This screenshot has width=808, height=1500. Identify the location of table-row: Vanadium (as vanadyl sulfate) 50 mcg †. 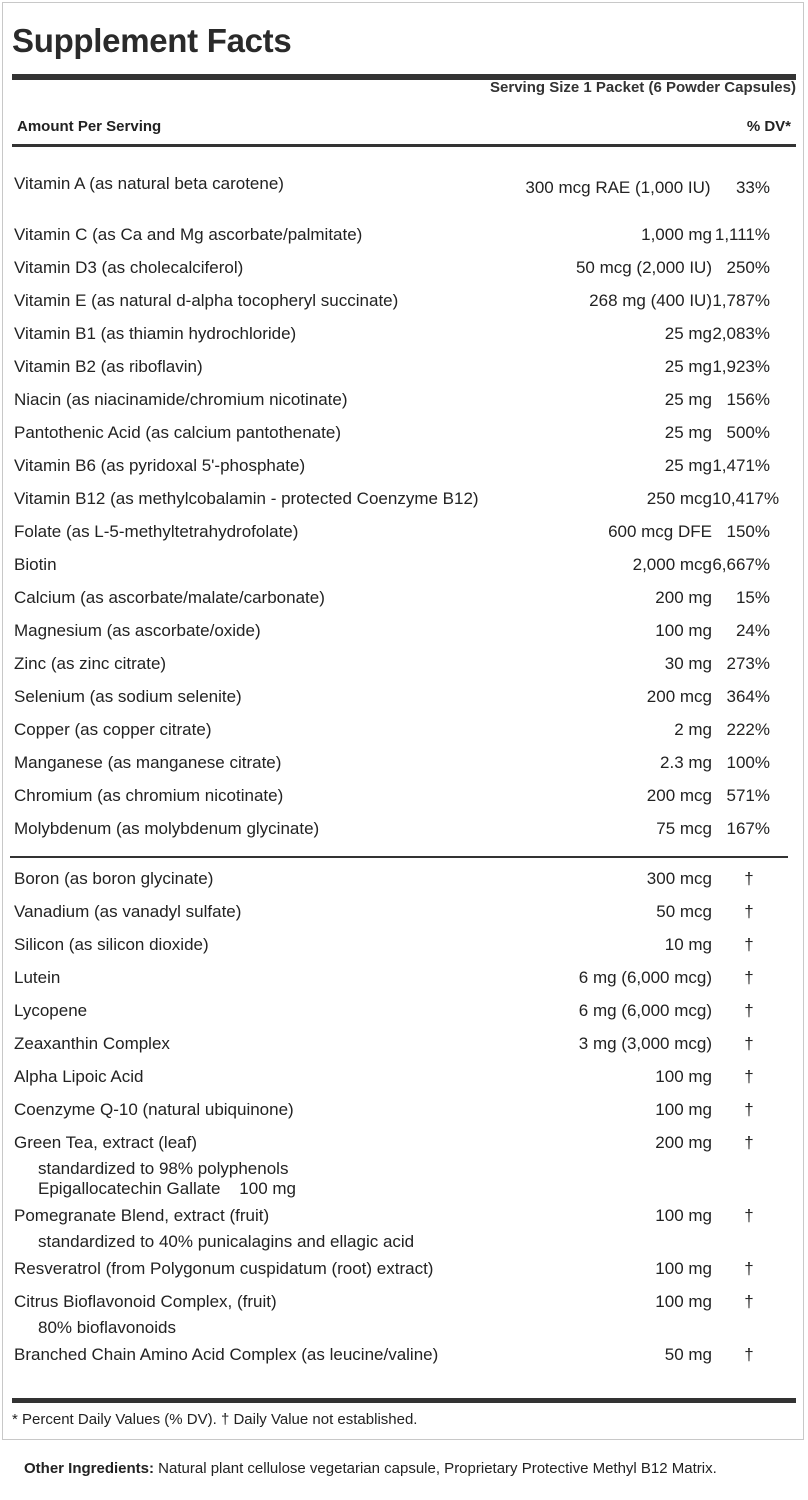
(399, 911).